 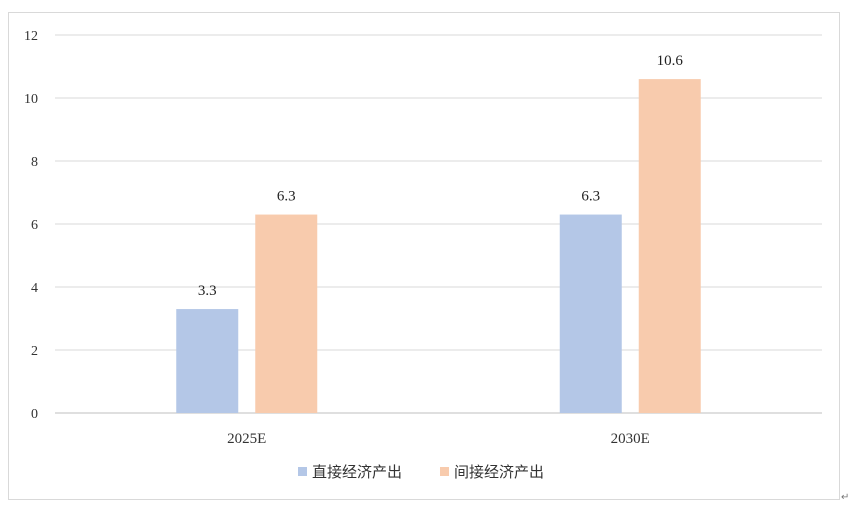 What do you see at coordinates (421, 472) in the screenshot?
I see `legend: 直接经济产出 间接经济产出` at bounding box center [421, 472].